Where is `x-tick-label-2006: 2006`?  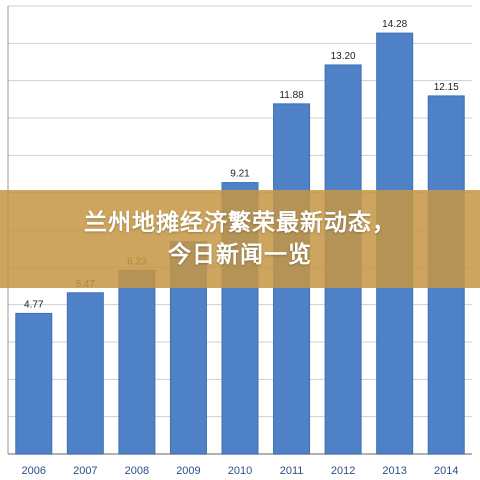 x-tick-label-2006: 2006 is located at coordinates (34, 471).